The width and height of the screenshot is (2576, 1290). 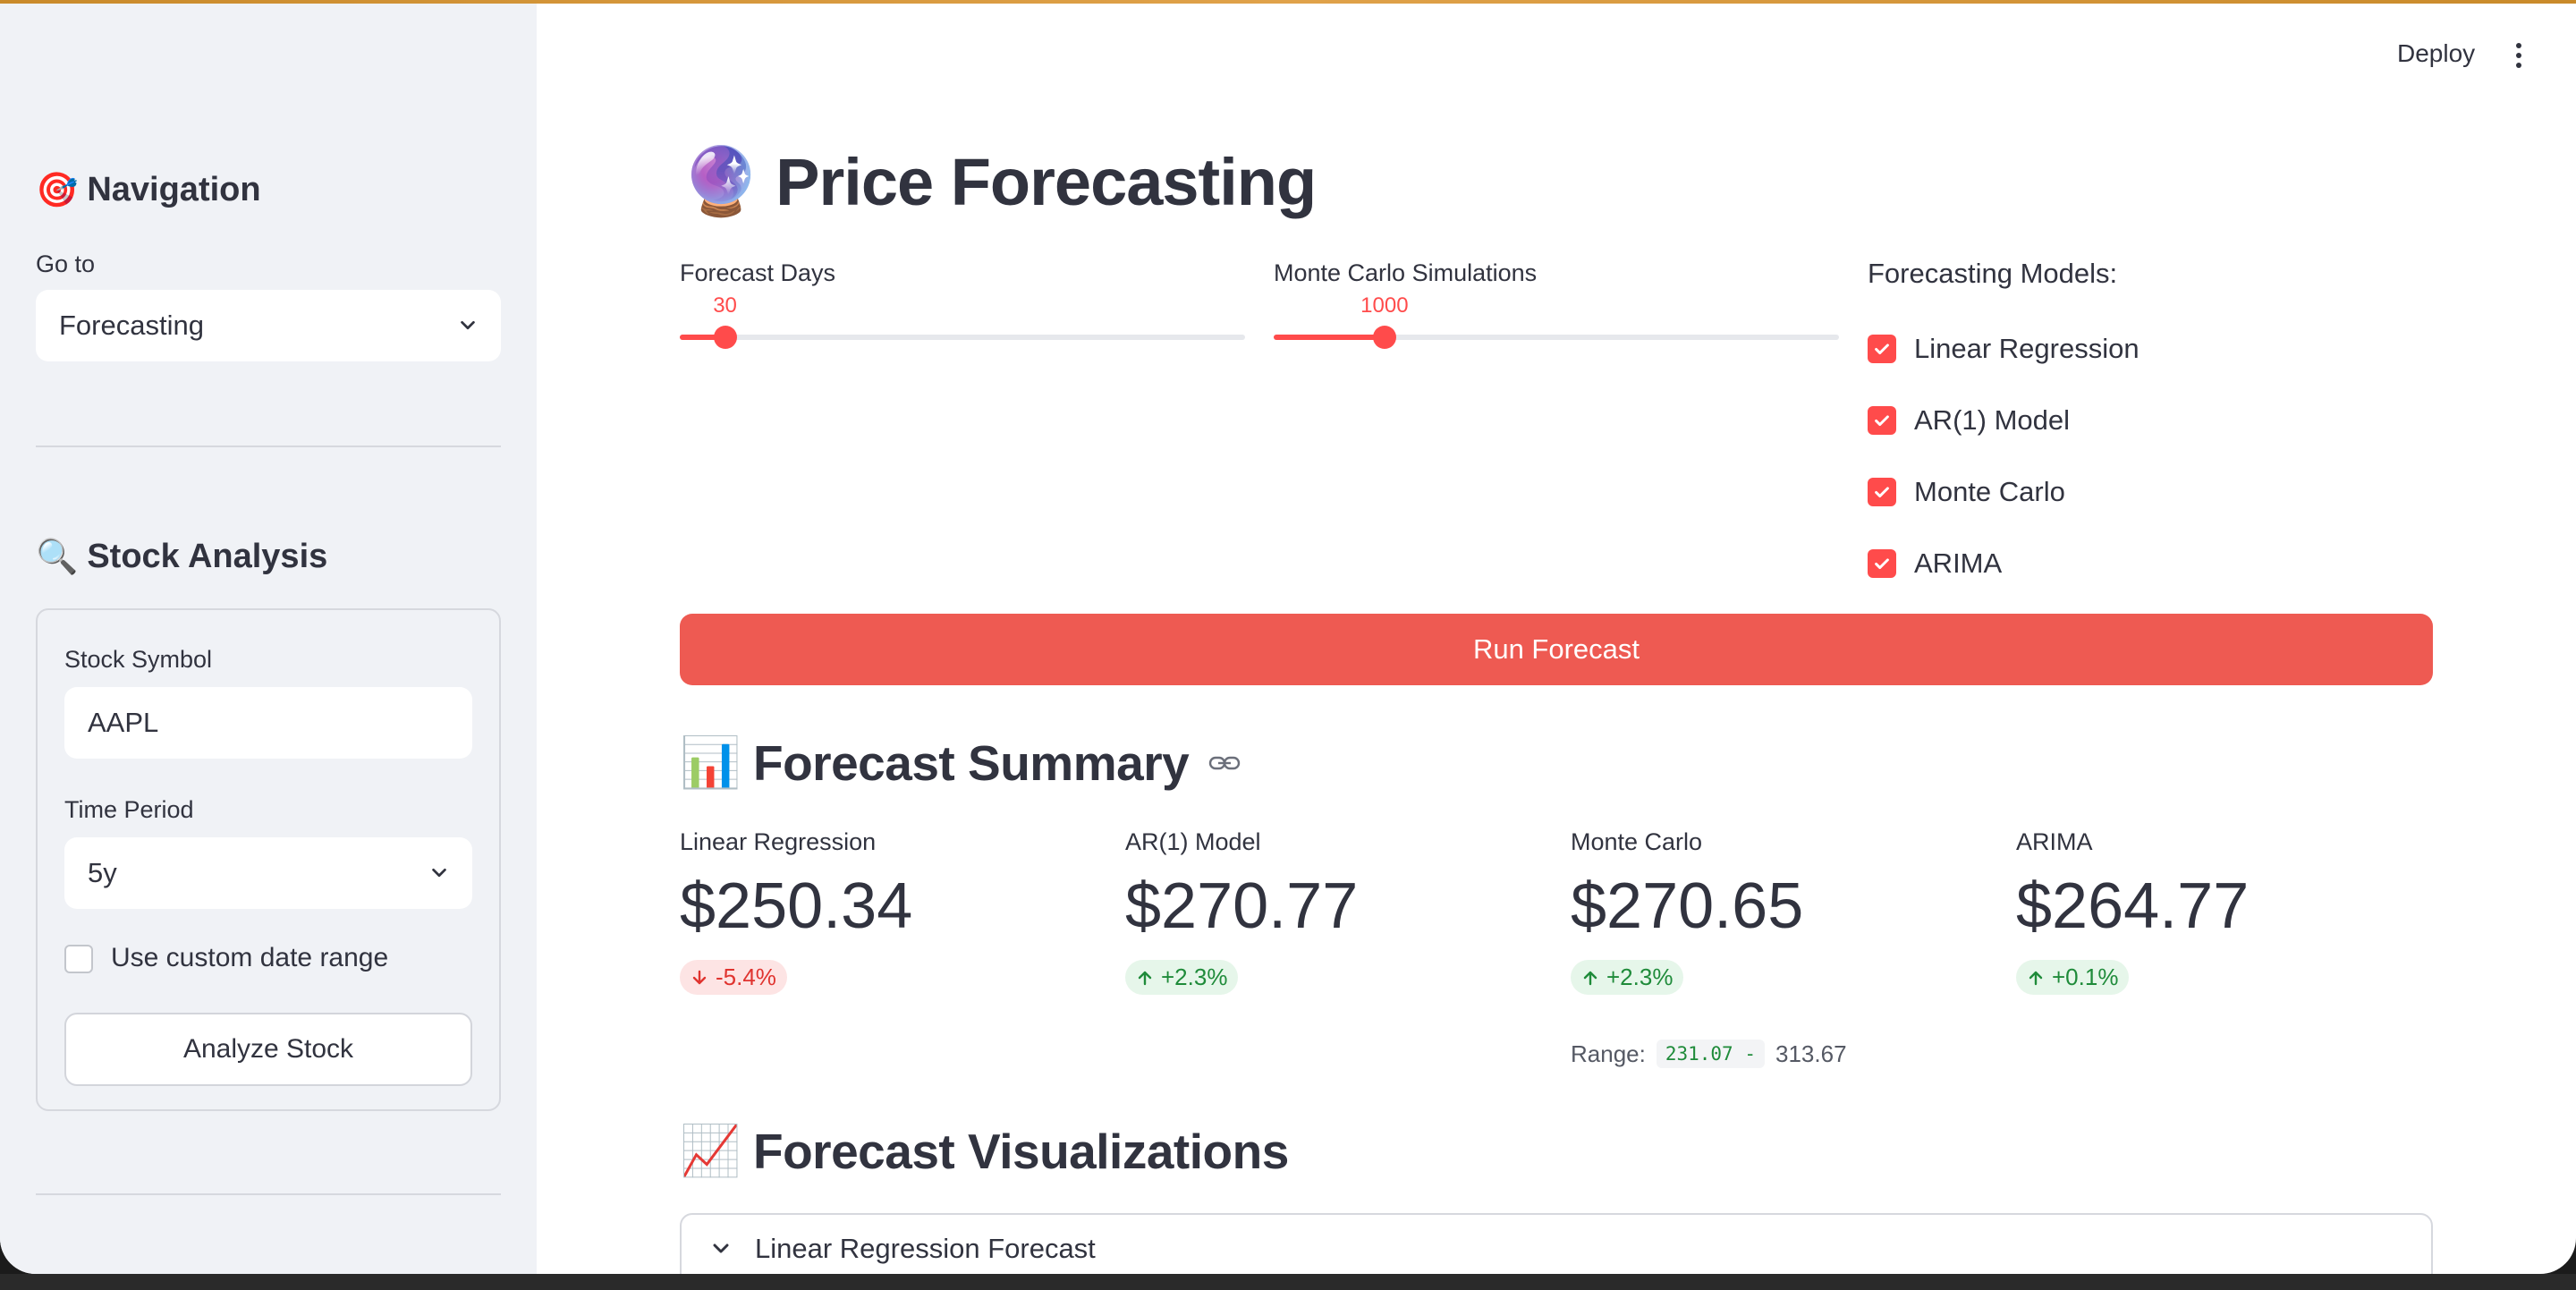 What do you see at coordinates (1242, 906) in the screenshot?
I see `metric-value: $270.77` at bounding box center [1242, 906].